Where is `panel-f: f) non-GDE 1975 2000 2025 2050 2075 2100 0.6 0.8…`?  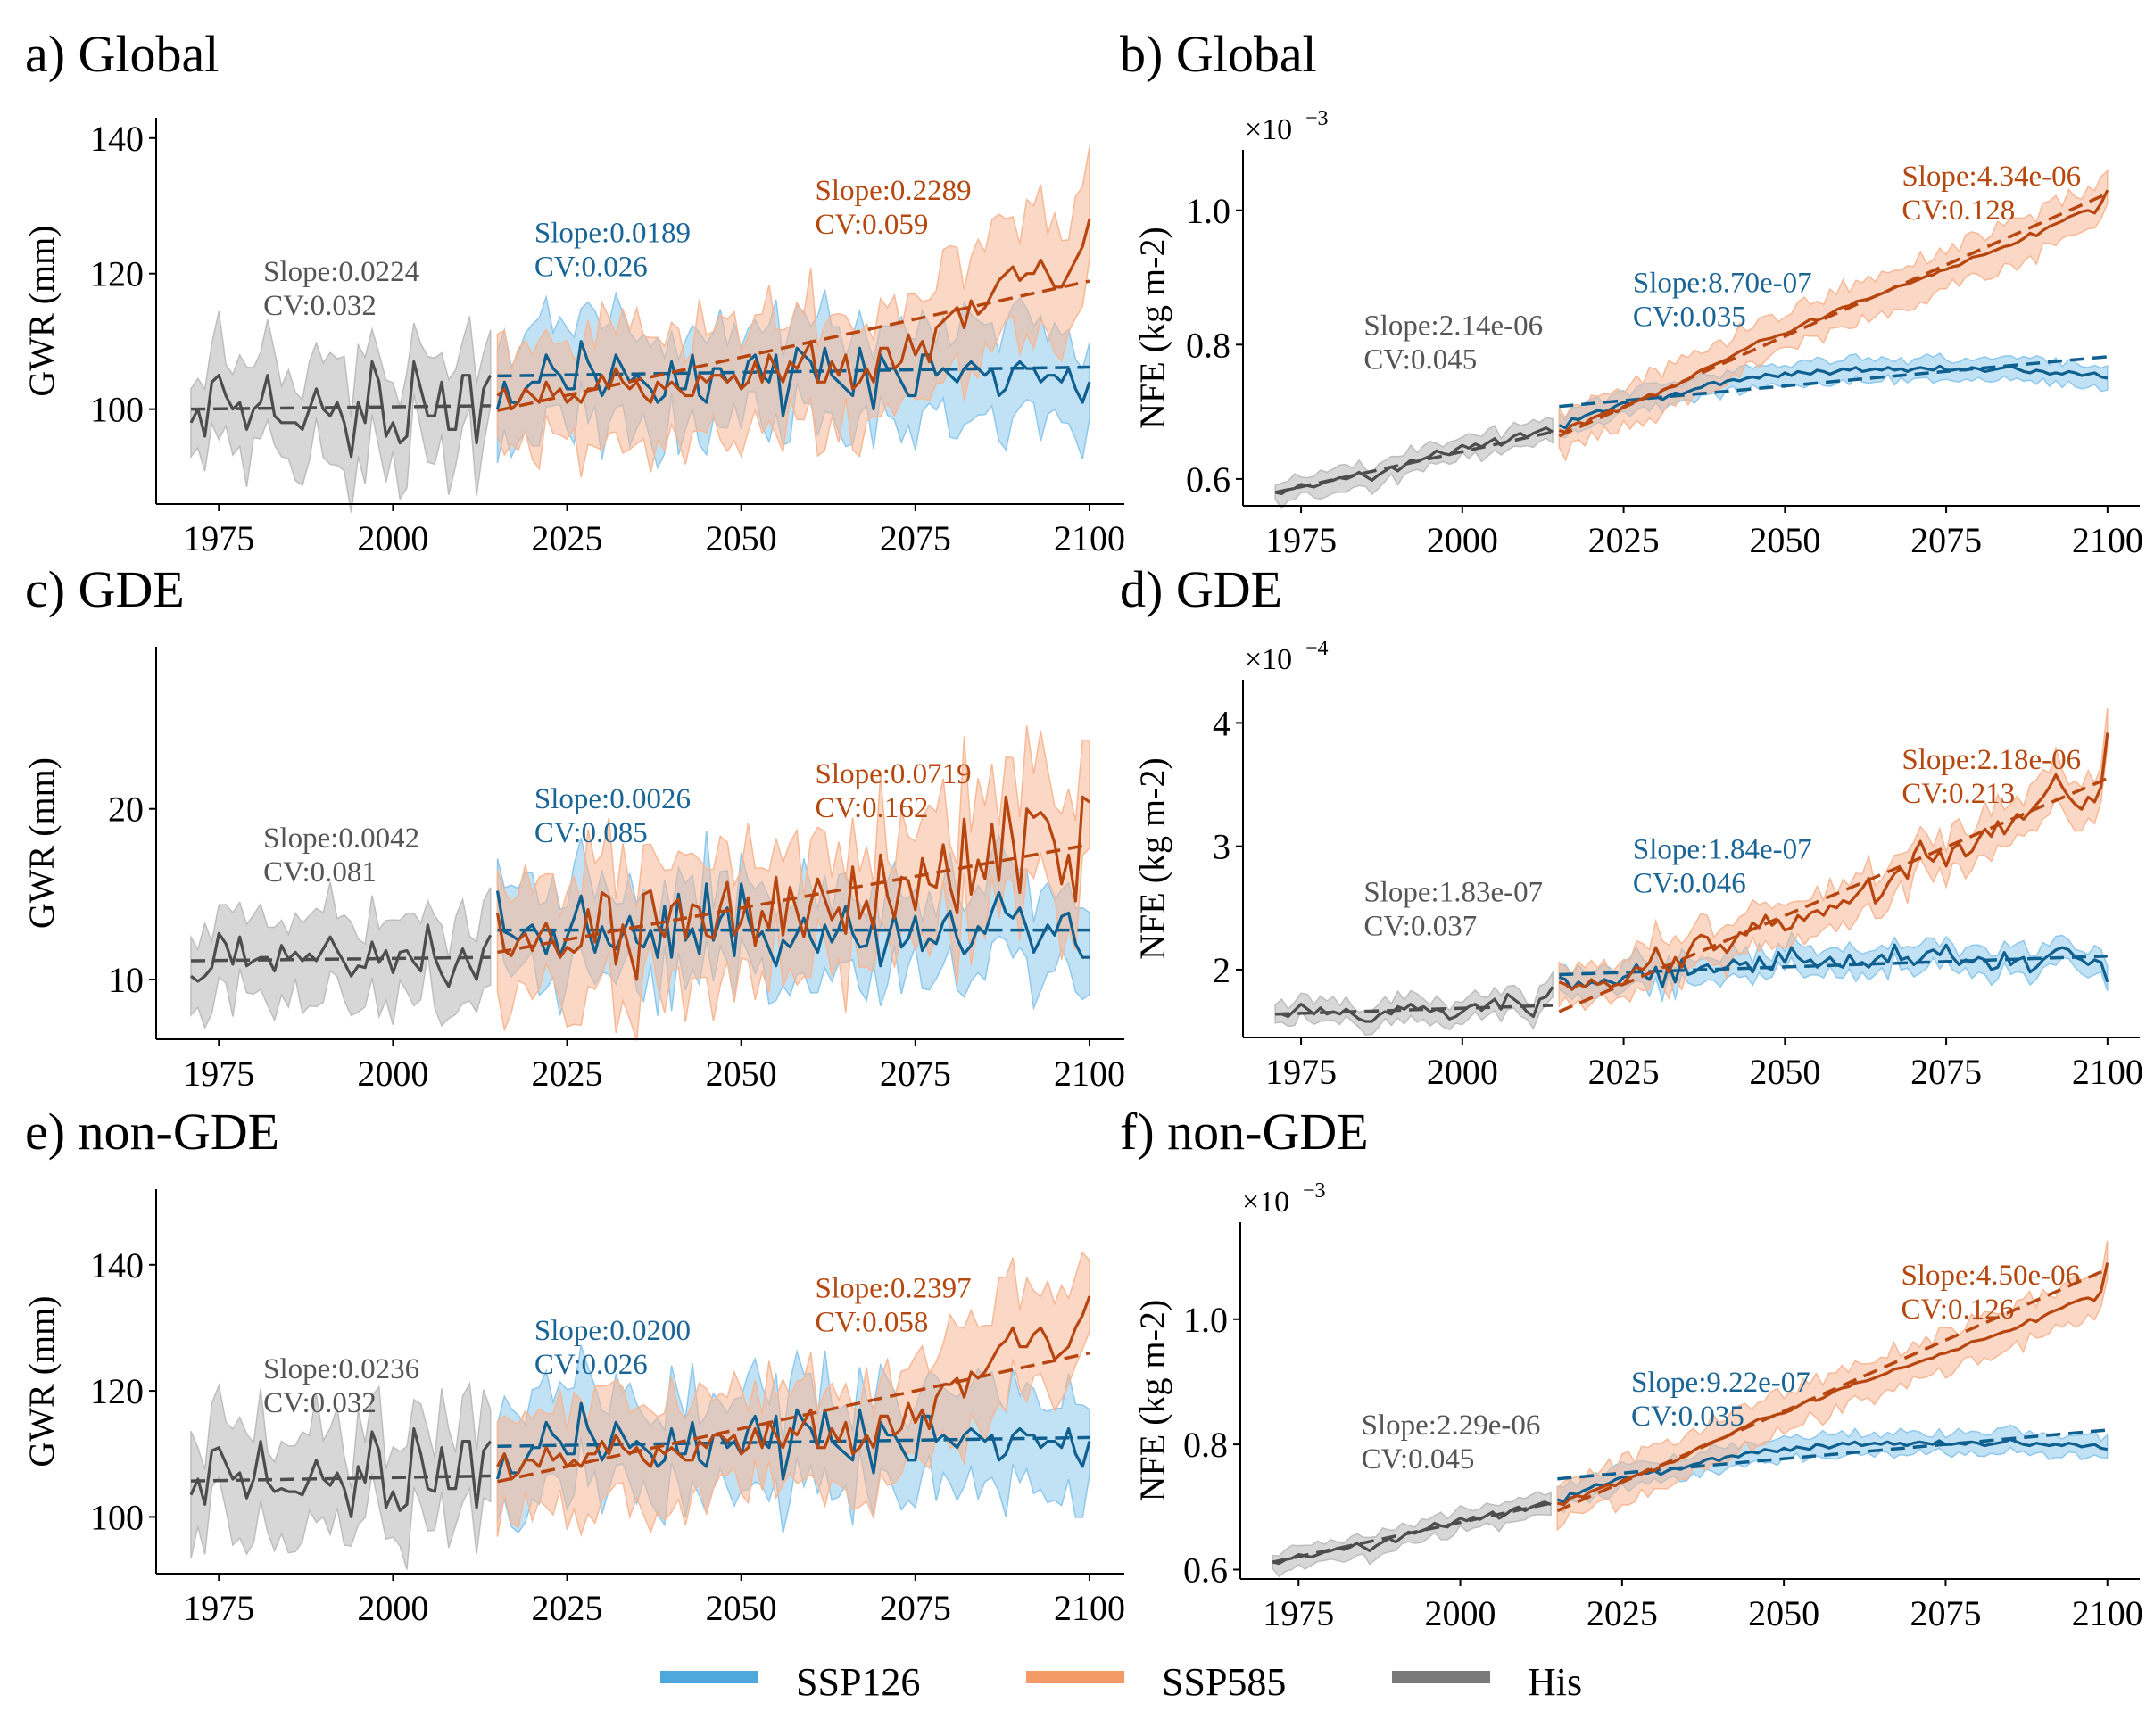 panel-f: f) non-GDE 1975 2000 2025 2050 2075 2100 0.6 0.8… is located at coordinates (1631, 1368).